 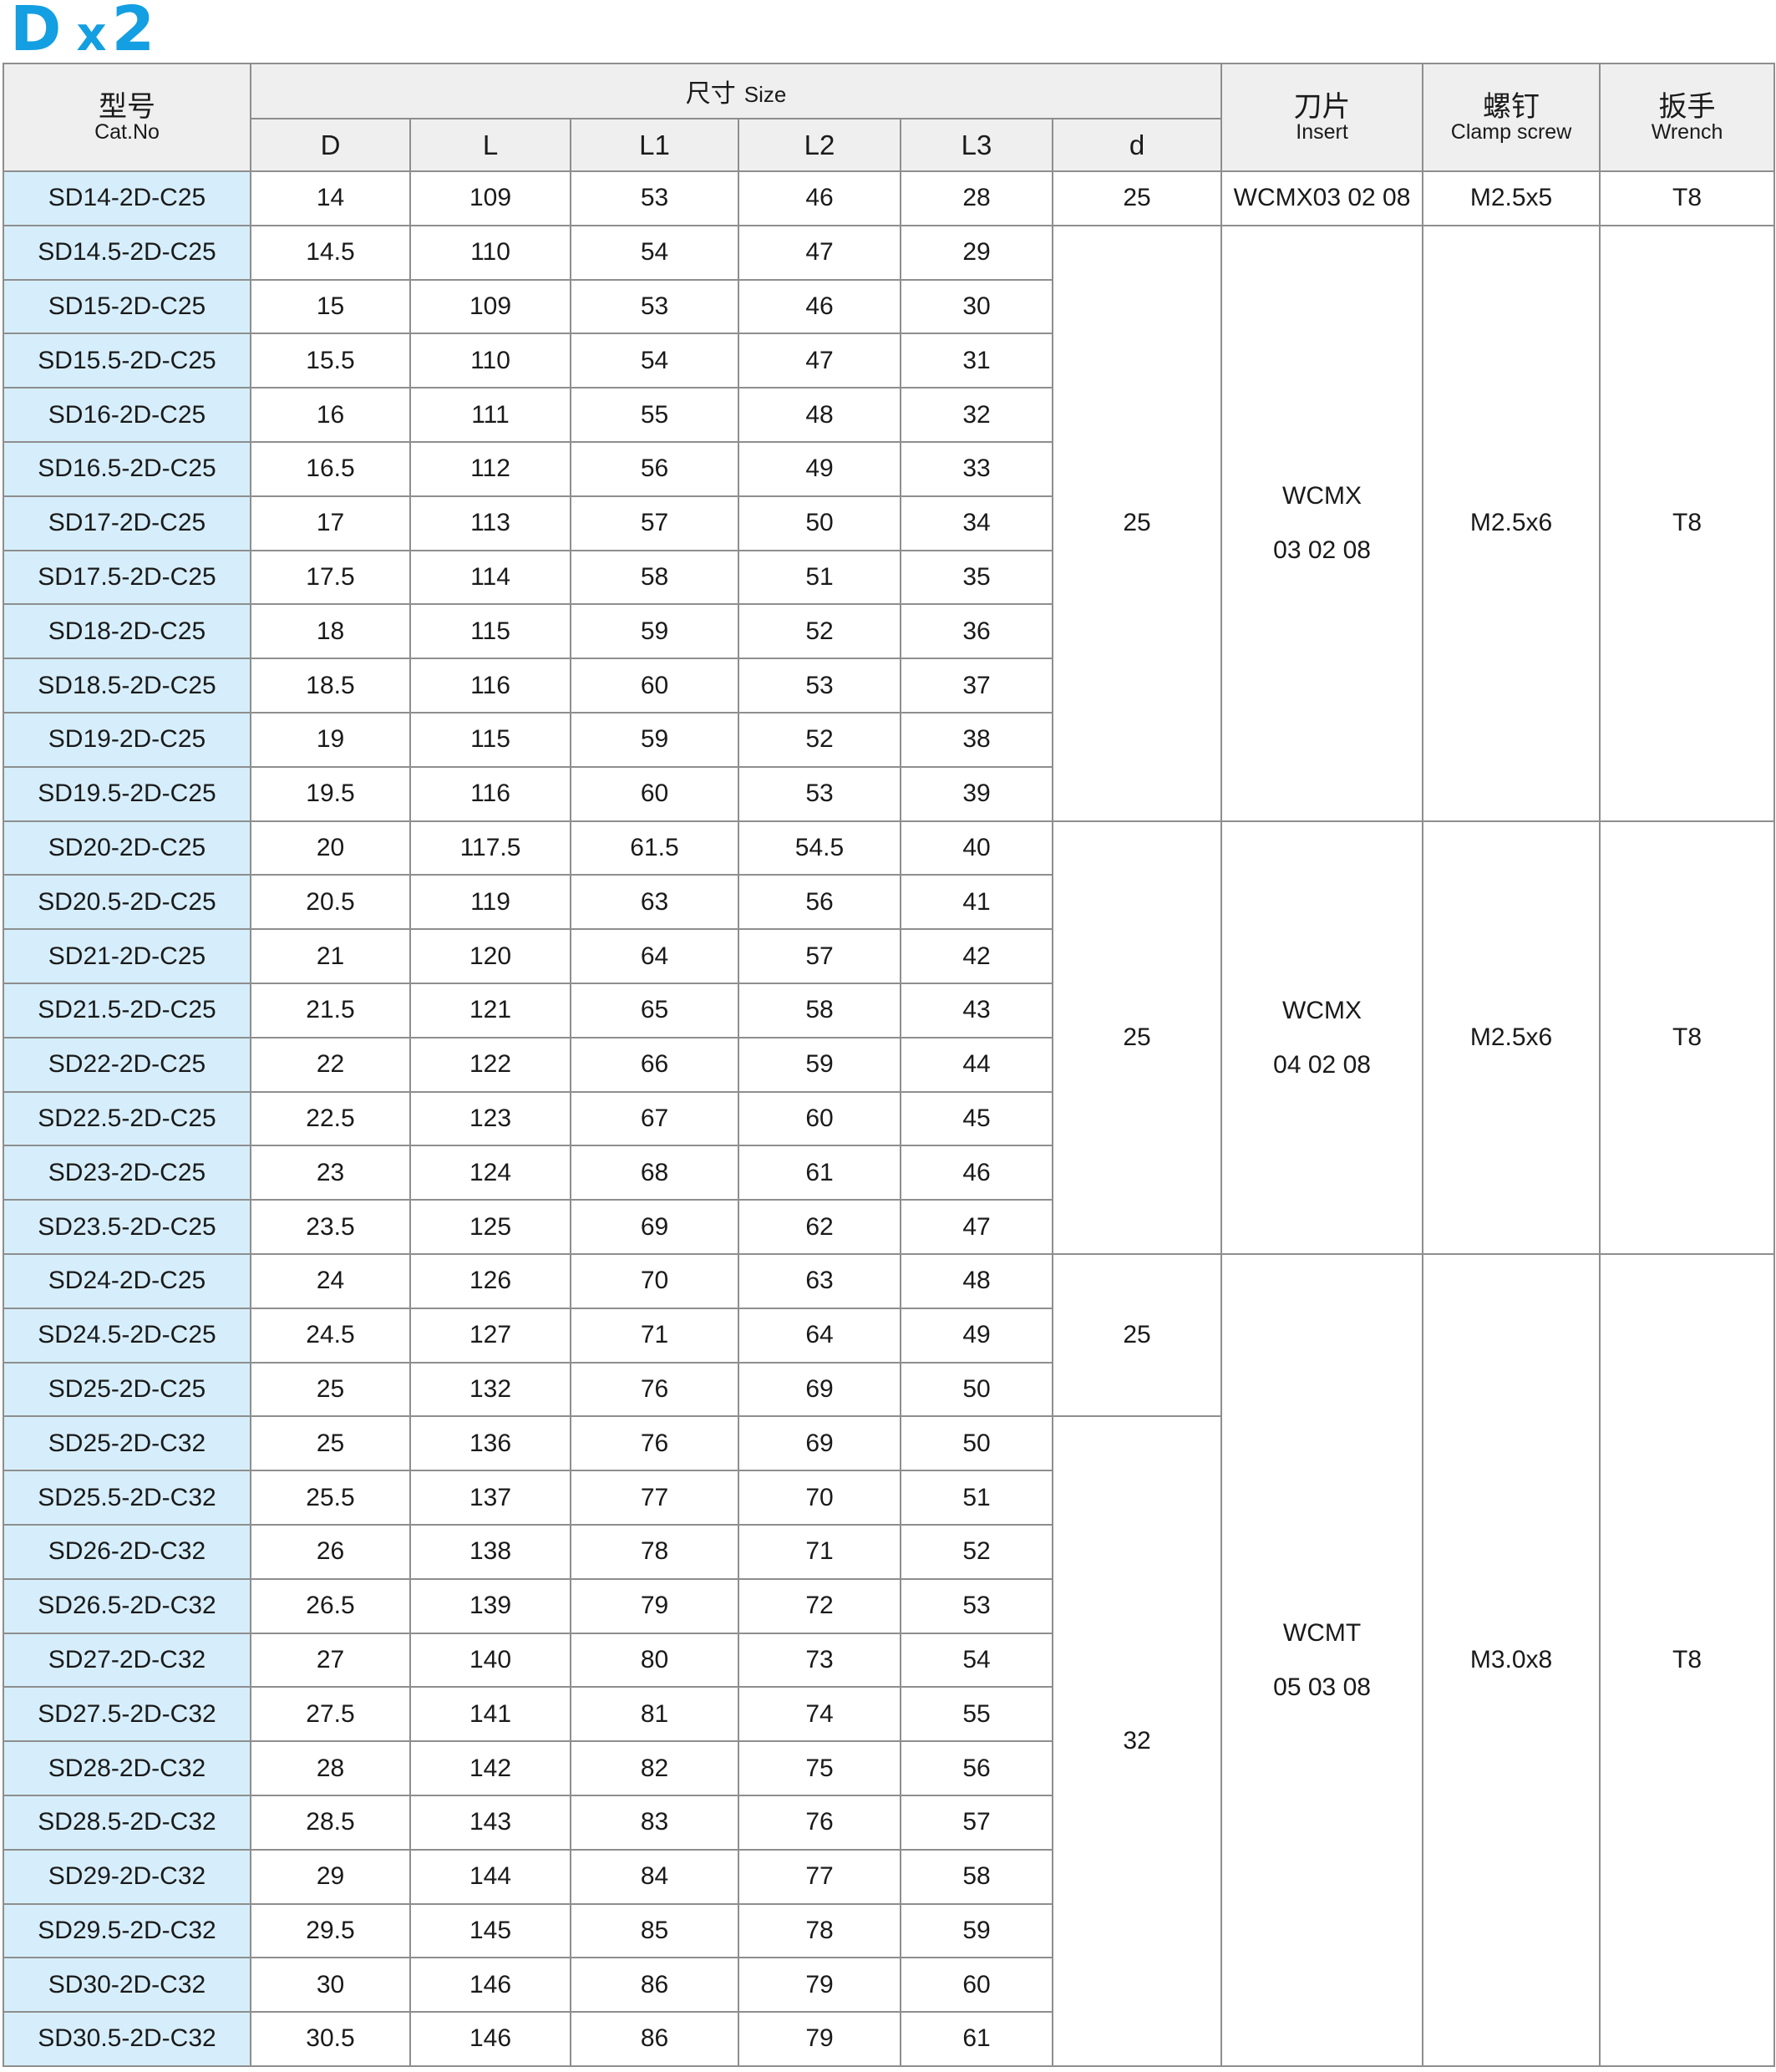 What do you see at coordinates (127, 1064) in the screenshot?
I see `cat-no-cell: SD22-2D-C25` at bounding box center [127, 1064].